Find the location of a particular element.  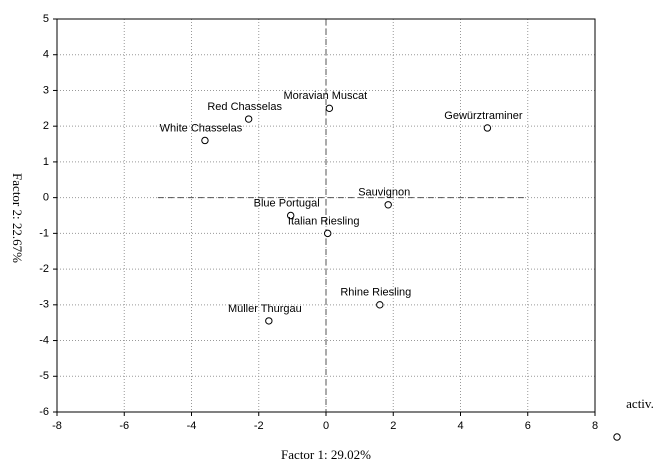

point-label: White Chasselas is located at coordinates (201, 128).